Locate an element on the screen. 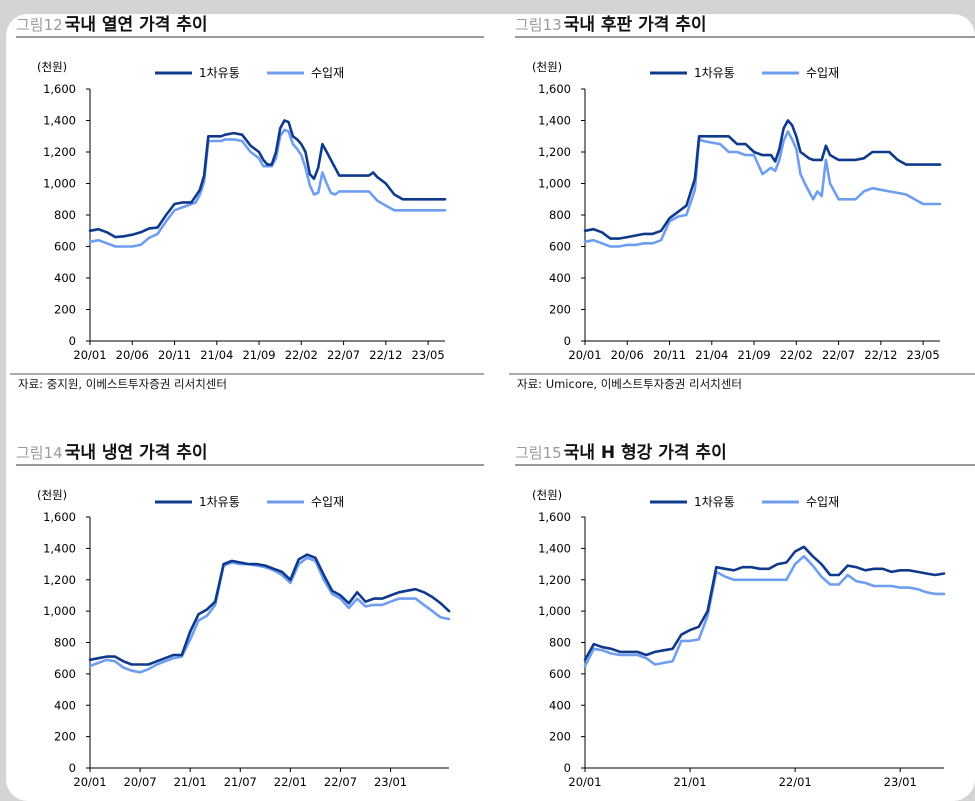  x-tick-label: 21/07 is located at coordinates (240, 782).